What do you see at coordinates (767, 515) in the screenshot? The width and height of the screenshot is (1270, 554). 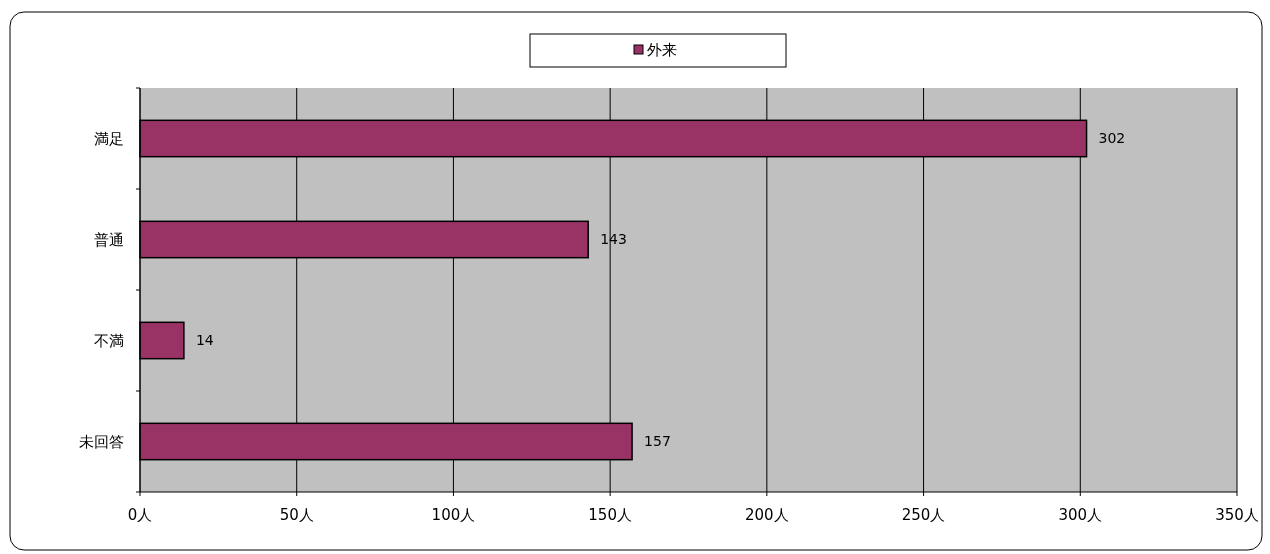 I see `x-tick-label: 200人` at bounding box center [767, 515].